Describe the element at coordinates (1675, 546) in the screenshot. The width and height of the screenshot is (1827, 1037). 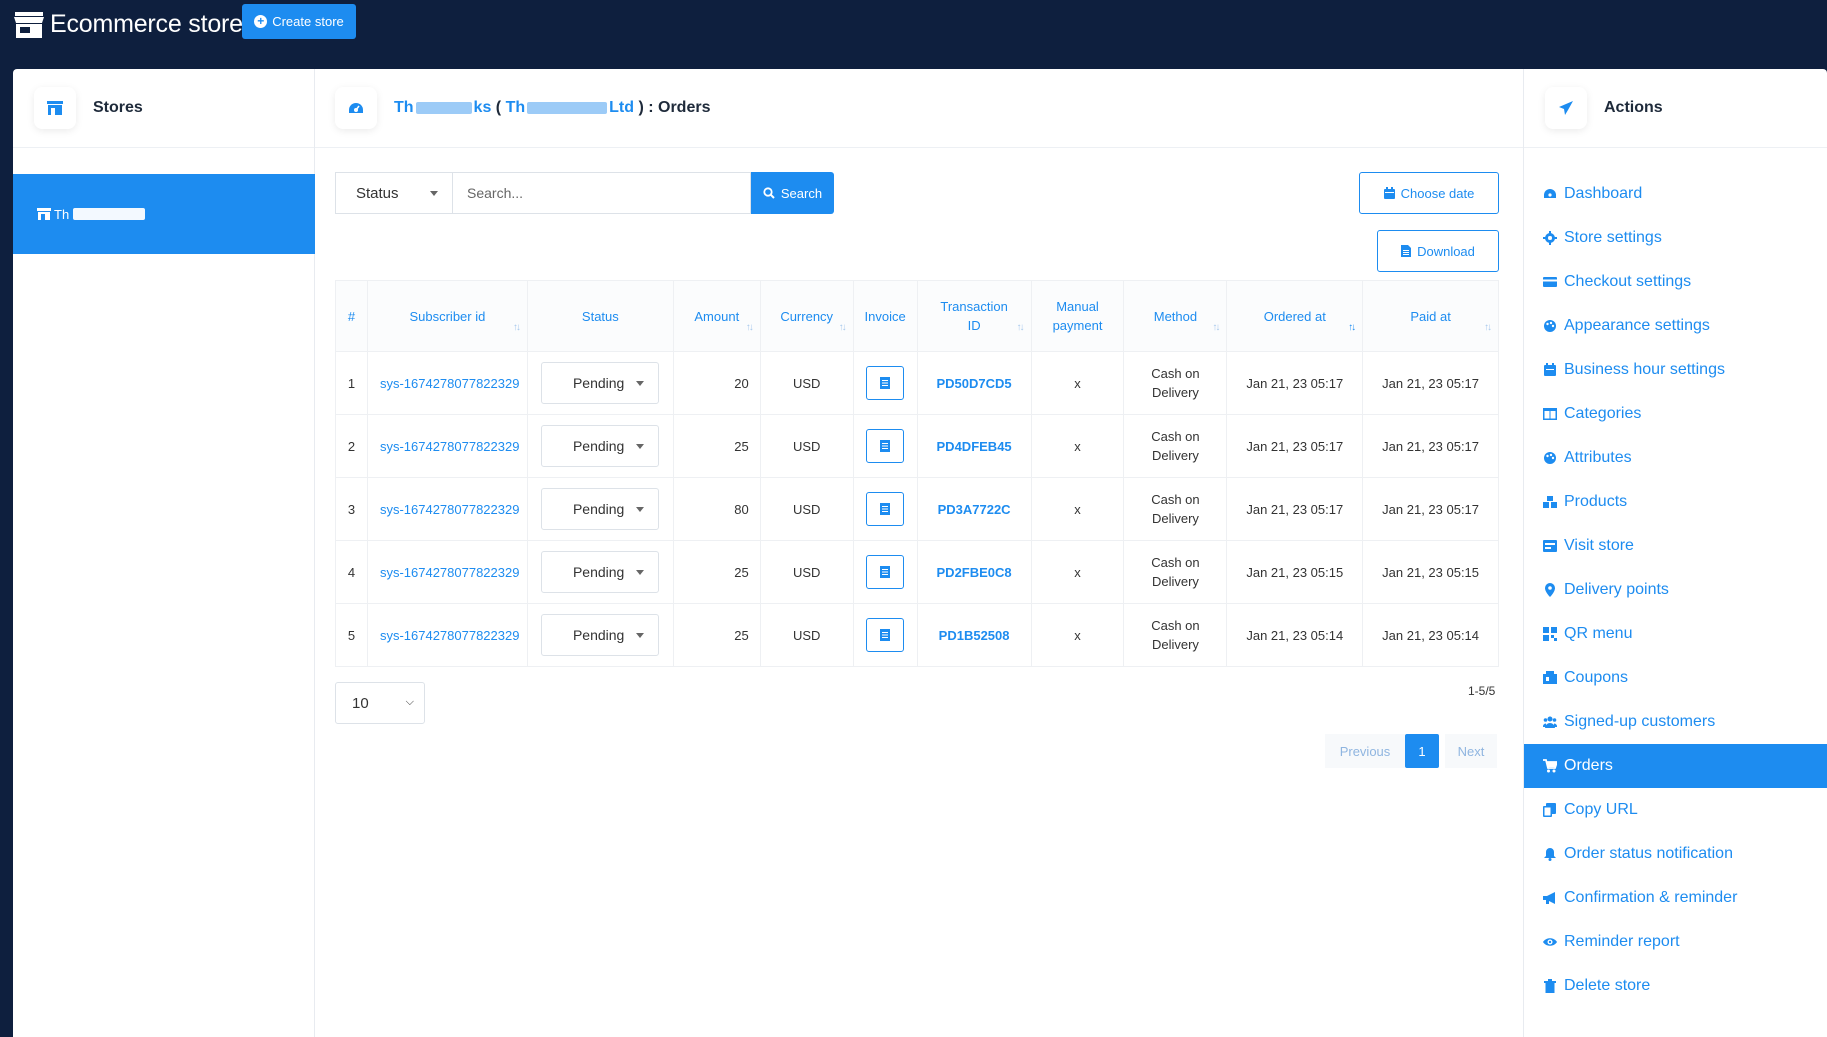
I see `action-item-visit-store: Visit store` at that location.